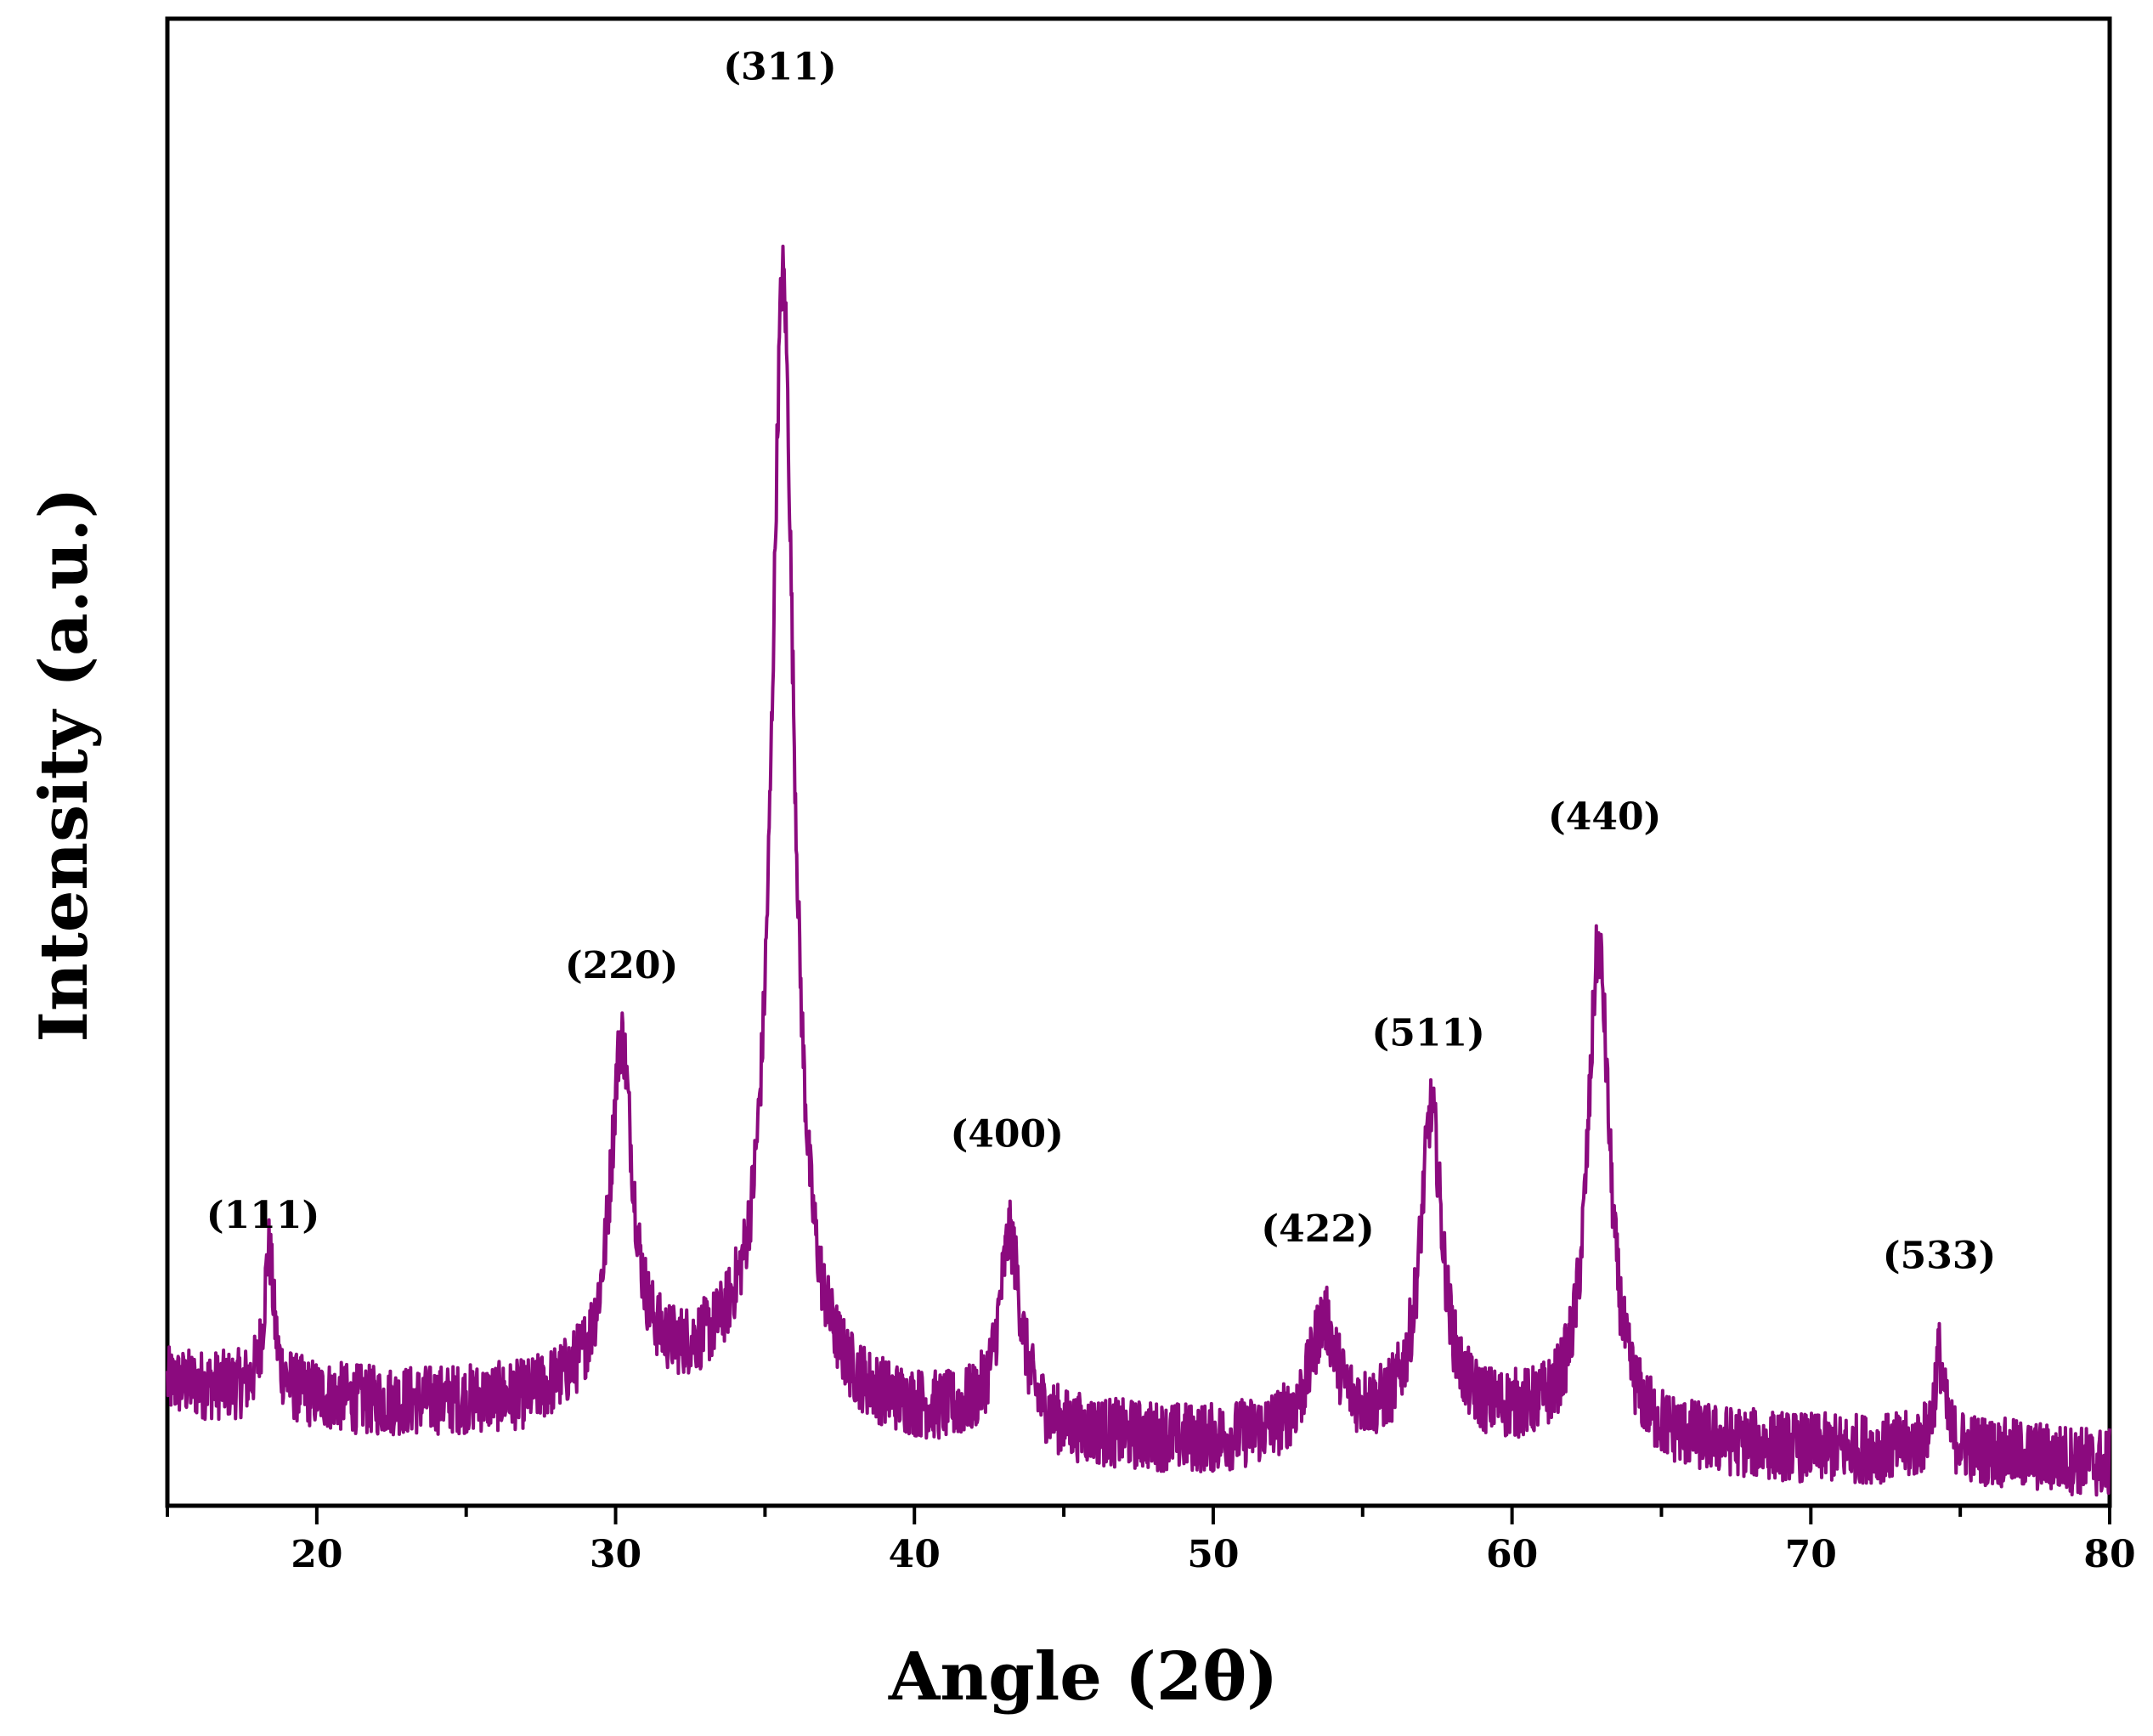  What do you see at coordinates (615, 1555) in the screenshot?
I see `x-tick-label: 30` at bounding box center [615, 1555].